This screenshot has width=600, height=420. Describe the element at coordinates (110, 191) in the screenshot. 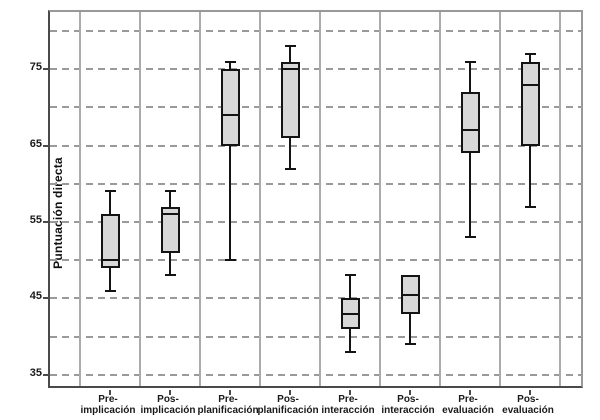

I see `whisker-cap-upper-pre-implicacion` at that location.